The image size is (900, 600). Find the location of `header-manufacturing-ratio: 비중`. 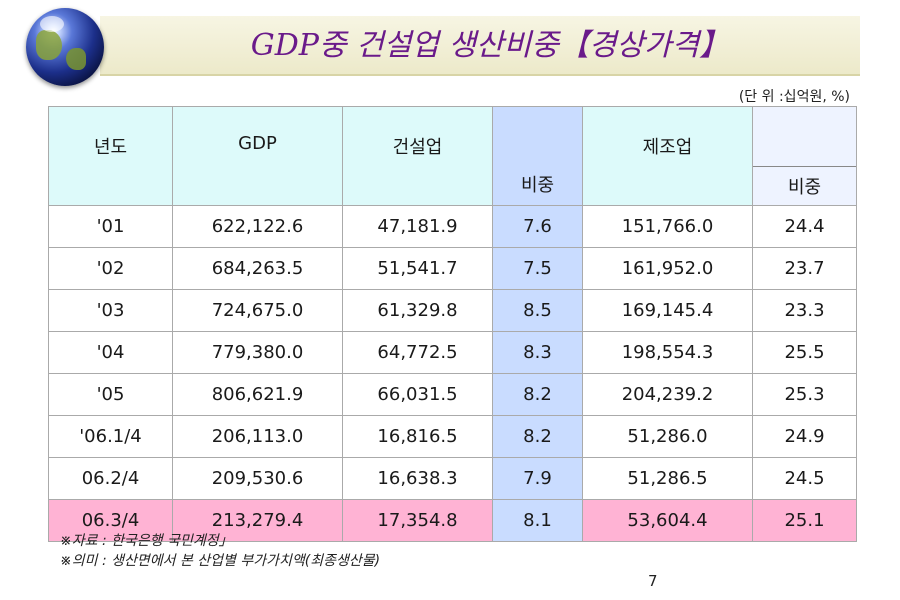

header-manufacturing-ratio: 비중 is located at coordinates (804, 156).